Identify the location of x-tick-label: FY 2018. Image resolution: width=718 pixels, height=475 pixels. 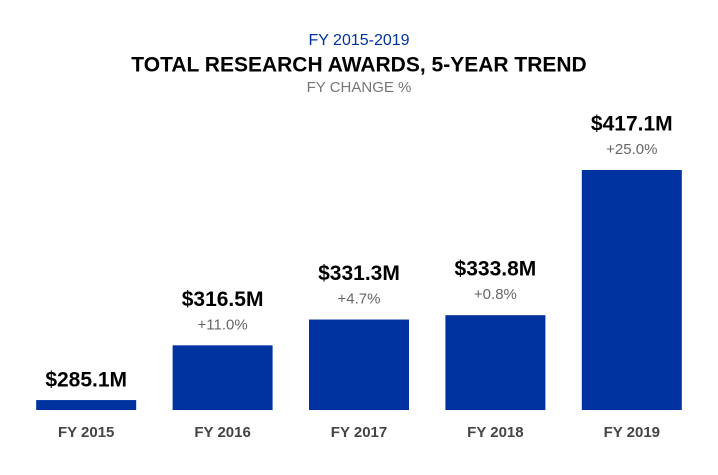
(495, 432).